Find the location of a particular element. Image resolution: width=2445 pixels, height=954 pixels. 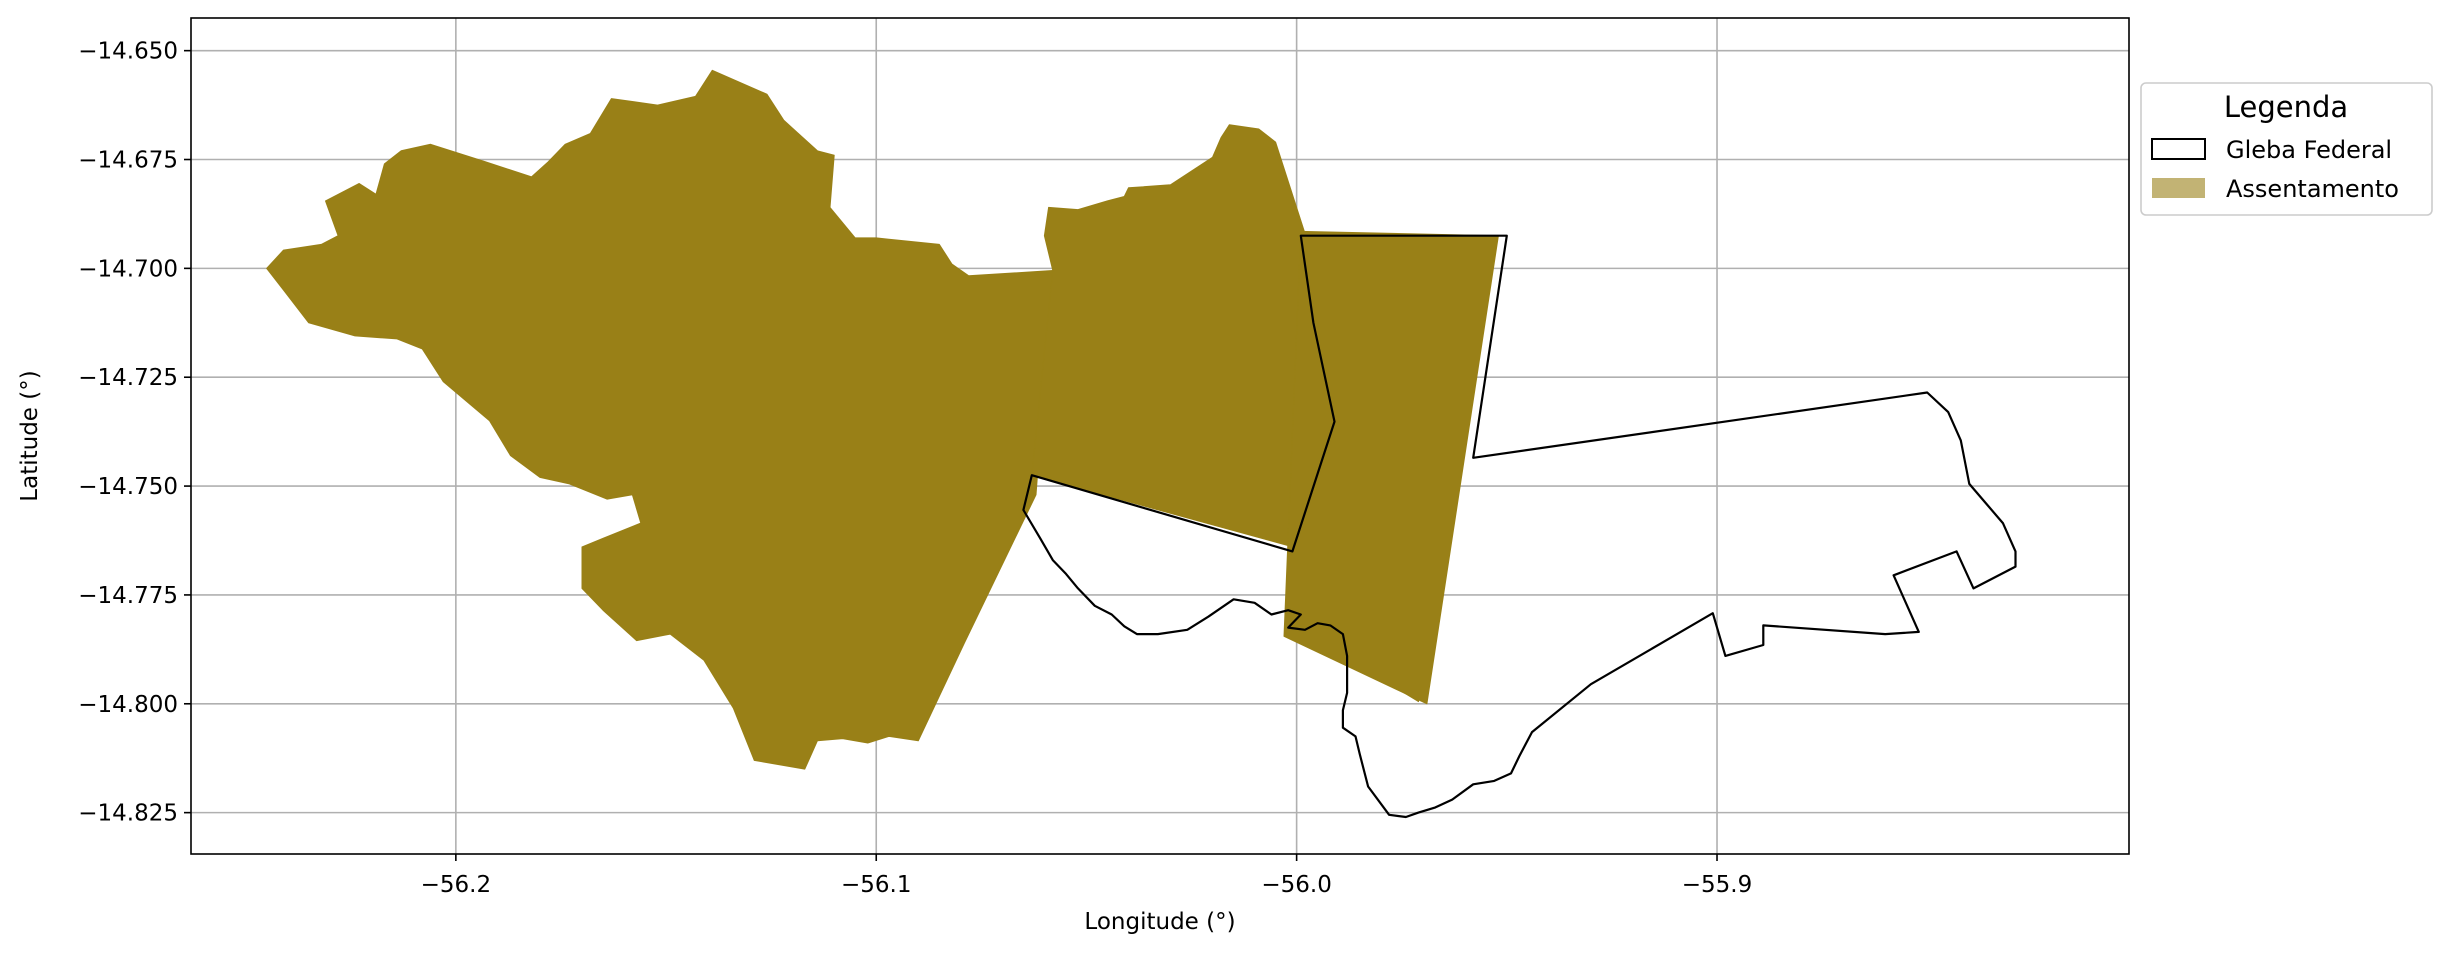

legend: Legenda Gleba Federal Assentamento is located at coordinates (2286, 149).